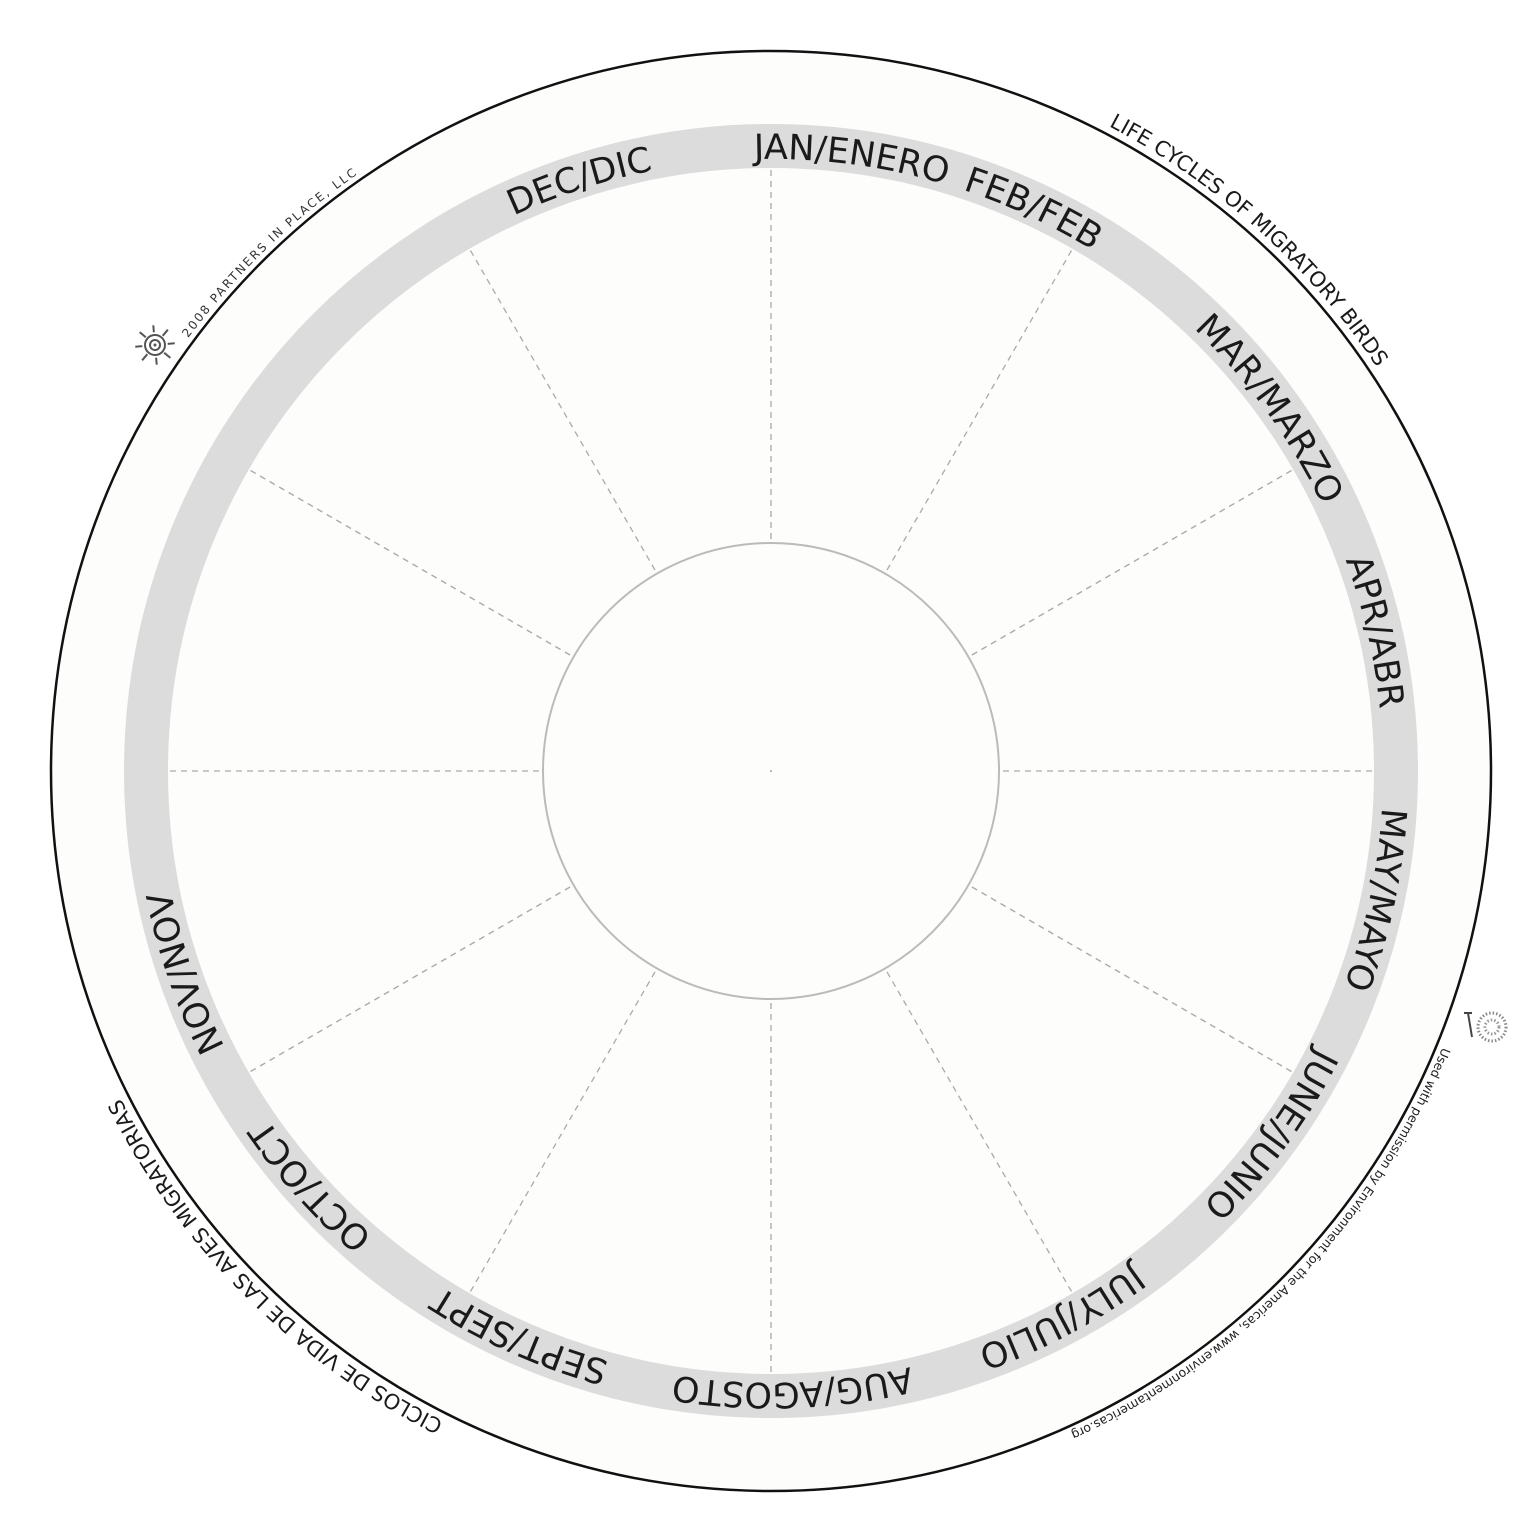 Image resolution: width=1529 pixels, height=1536 pixels. What do you see at coordinates (155, 345) in the screenshot?
I see `spiral-sun-logo-icon` at bounding box center [155, 345].